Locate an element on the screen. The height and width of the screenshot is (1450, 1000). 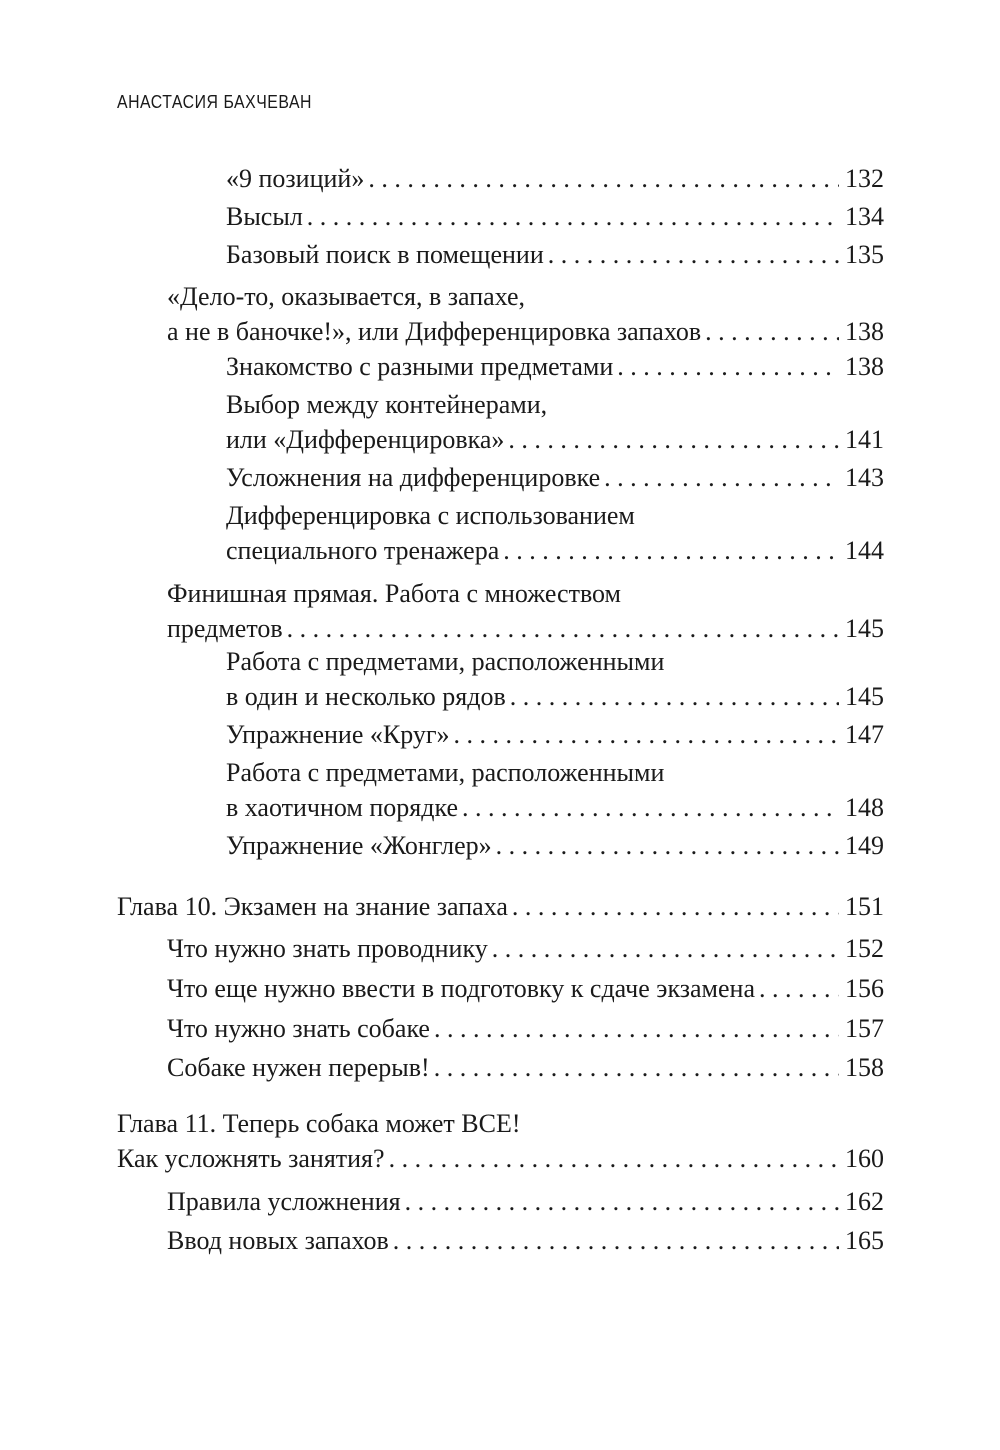
toc-entry: Собаке нужен перерыв! 158 is located at coordinates (525, 1067).